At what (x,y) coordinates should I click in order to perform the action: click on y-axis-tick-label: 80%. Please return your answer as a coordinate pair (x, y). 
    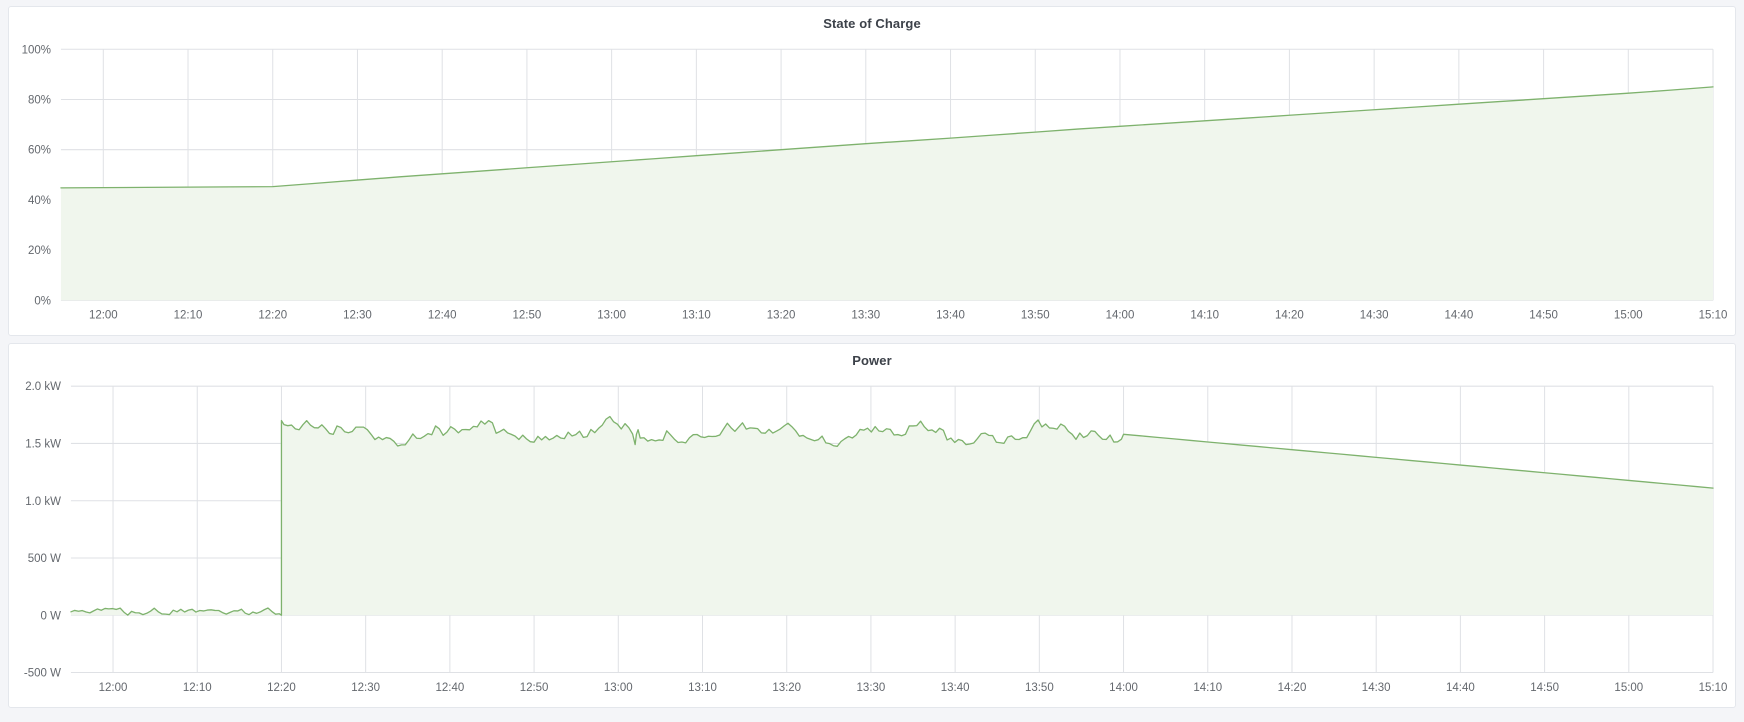
    Looking at the image, I should click on (39, 100).